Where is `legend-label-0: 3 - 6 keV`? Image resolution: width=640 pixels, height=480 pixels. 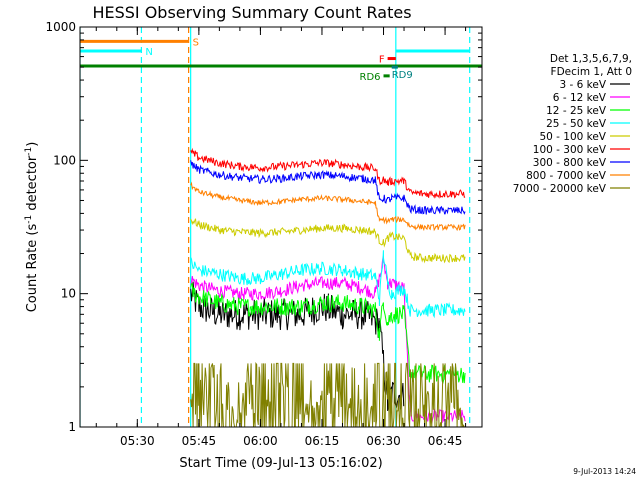 legend-label-0: 3 - 6 keV is located at coordinates (582, 85).